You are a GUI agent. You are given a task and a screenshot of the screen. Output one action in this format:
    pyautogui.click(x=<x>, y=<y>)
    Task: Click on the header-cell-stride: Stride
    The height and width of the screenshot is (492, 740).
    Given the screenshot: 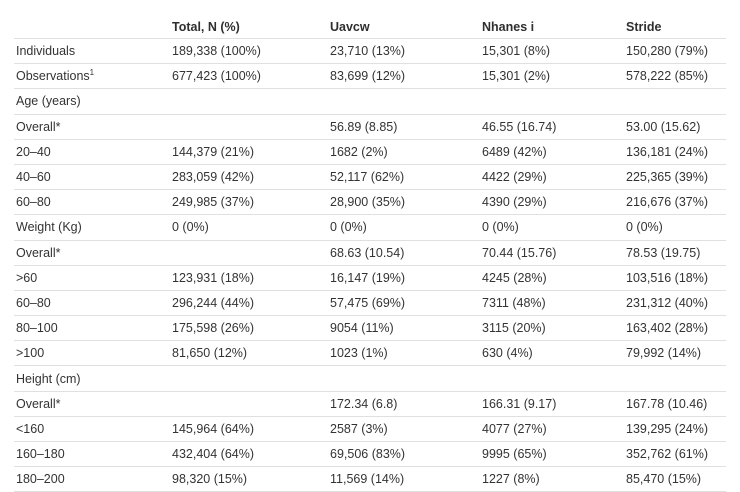 What is the action you would take?
    pyautogui.click(x=644, y=27)
    